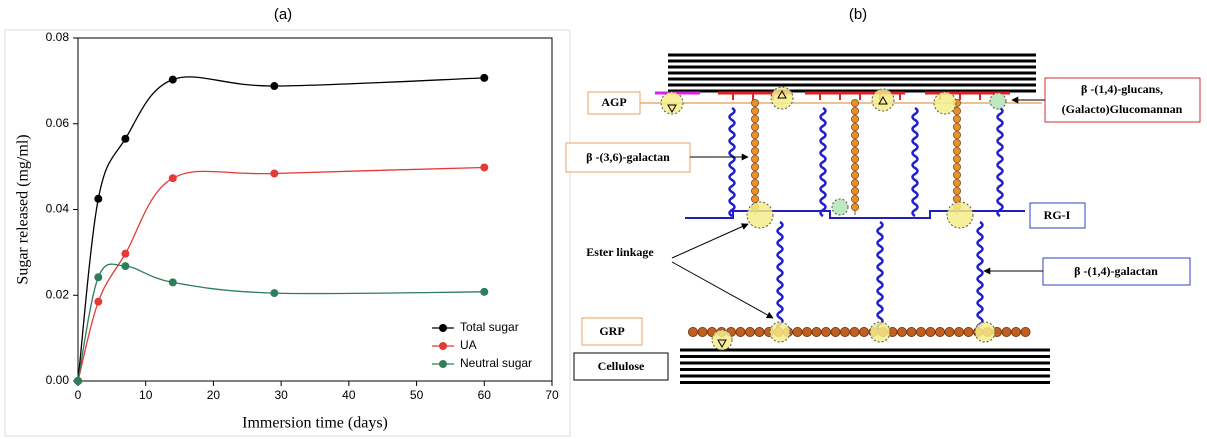 This screenshot has height=439, width=1207. I want to click on rg1-label: RG-I, so click(1057, 215).